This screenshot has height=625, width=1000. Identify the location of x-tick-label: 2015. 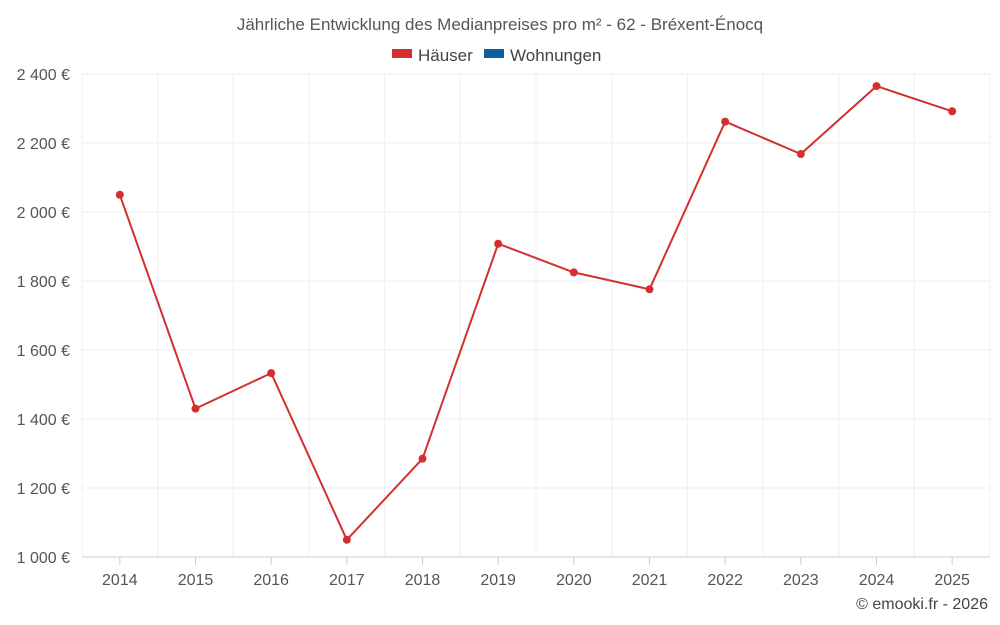
(196, 580).